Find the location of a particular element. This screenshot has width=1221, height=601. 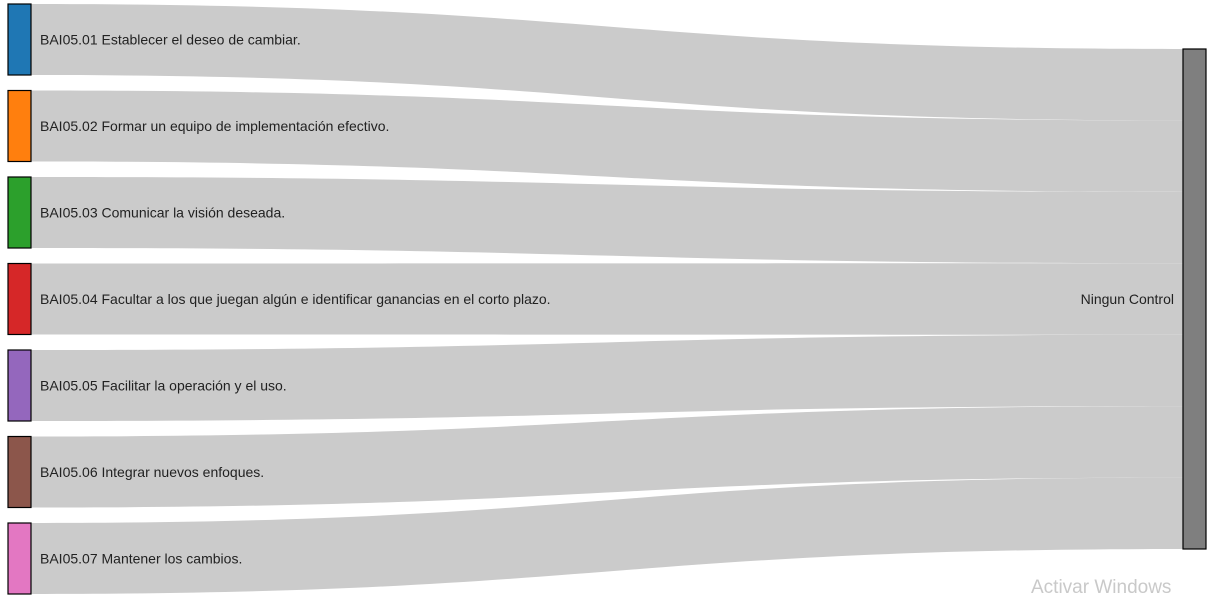

link-bai05-05-to-ningun-control is located at coordinates (607, 377).